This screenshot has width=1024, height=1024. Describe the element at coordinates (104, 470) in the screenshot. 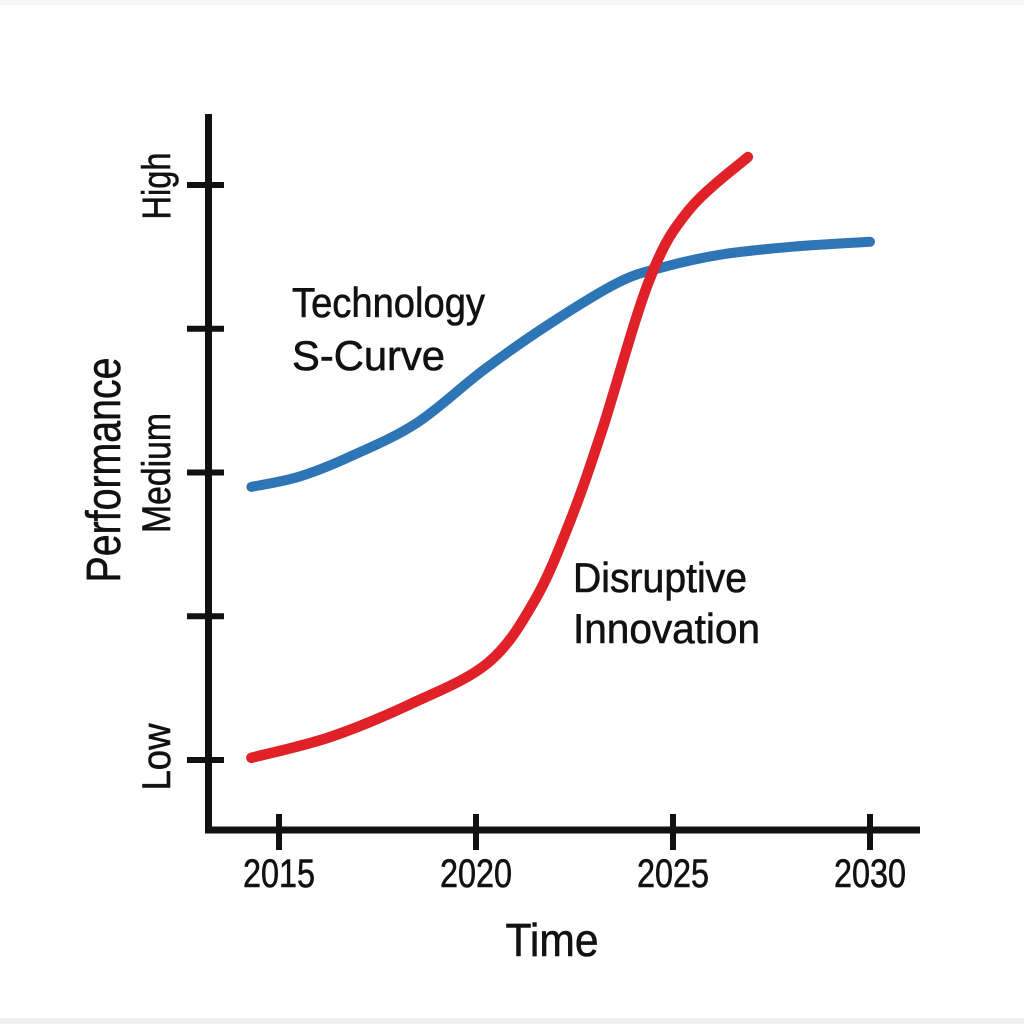

I see `y-axis-title: Performance` at that location.